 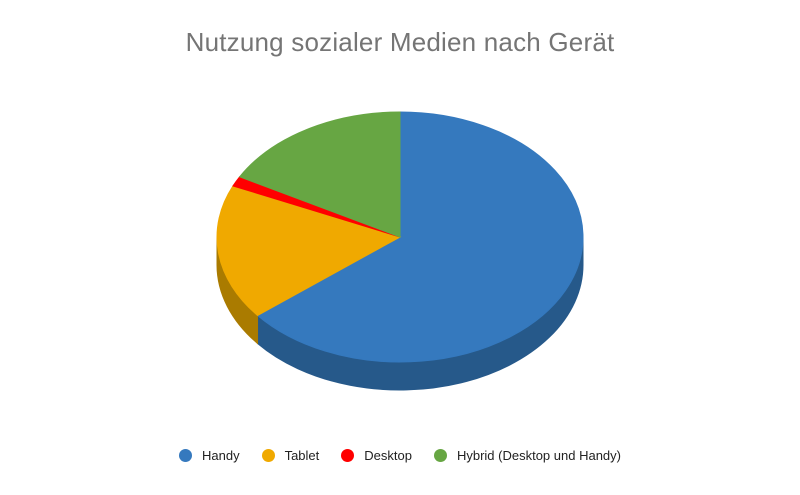 What do you see at coordinates (319, 174) in the screenshot?
I see `pie-slice-hybrid-desktop-und-handy` at bounding box center [319, 174].